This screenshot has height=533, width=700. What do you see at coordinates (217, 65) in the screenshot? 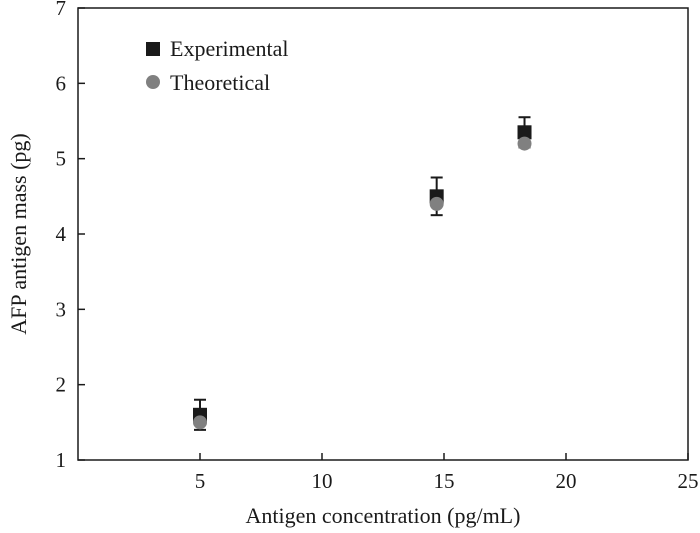
I see `legend: Experimental Theoretical` at bounding box center [217, 65].